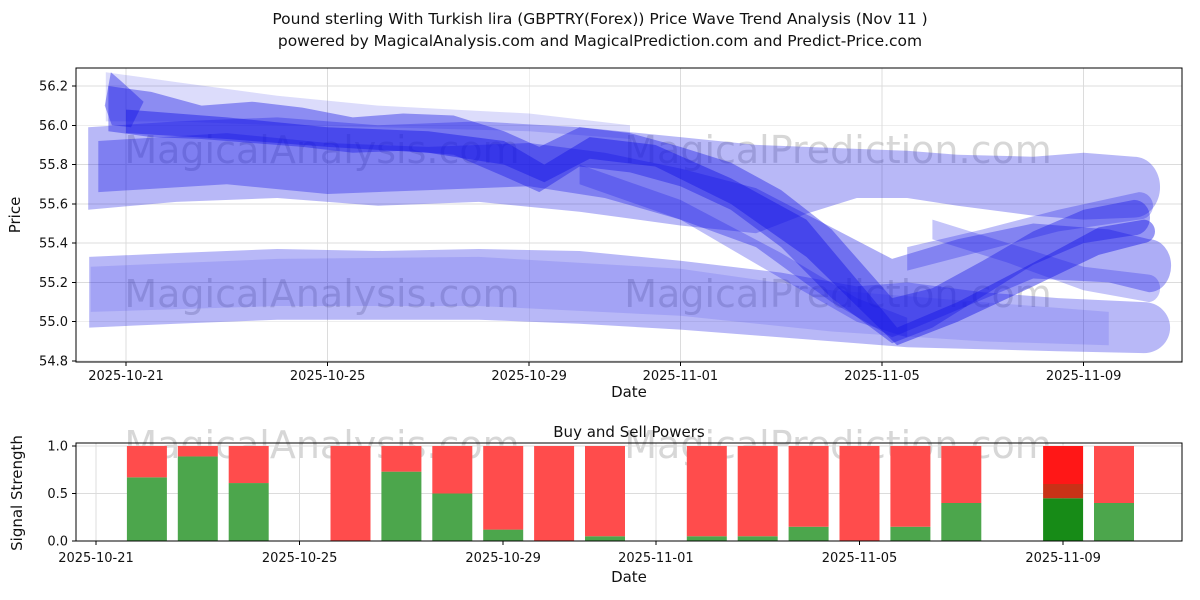  I want to click on y-tick-label: 54.8, so click(53, 362).